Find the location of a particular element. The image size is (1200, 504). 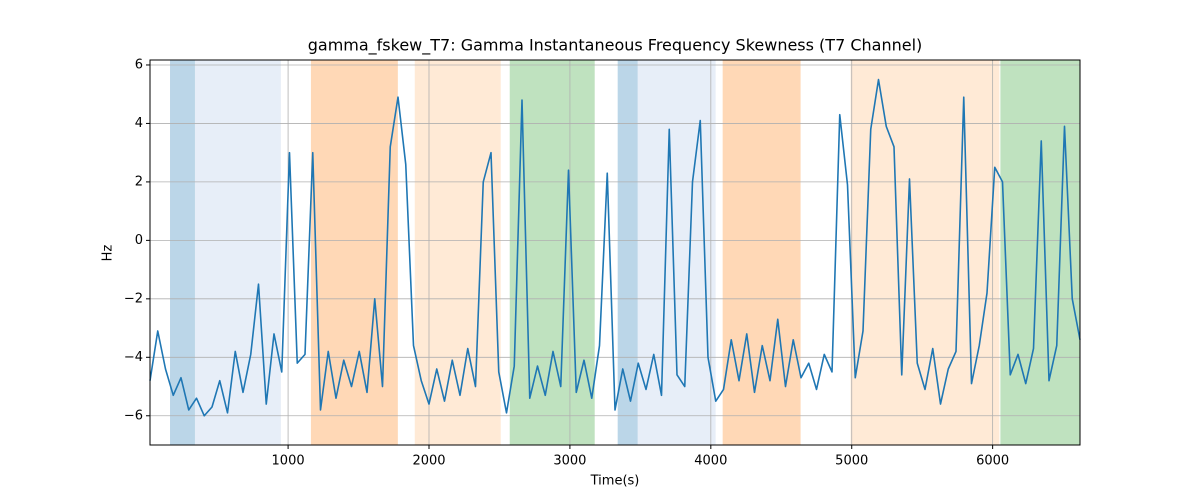

y-axis-label: Hz is located at coordinates (108, 253).